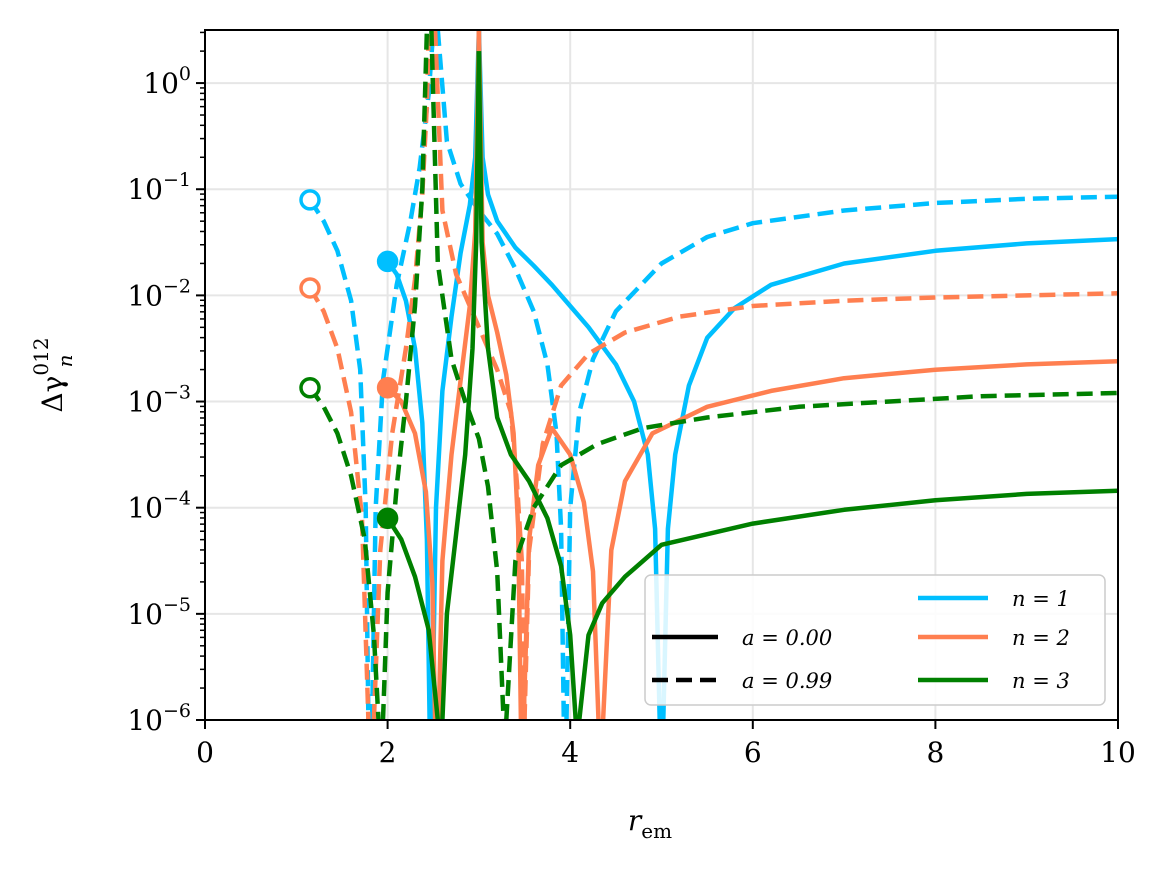  Describe the element at coordinates (310, 387) in the screenshot. I see `marker-n3-a099-start` at that location.